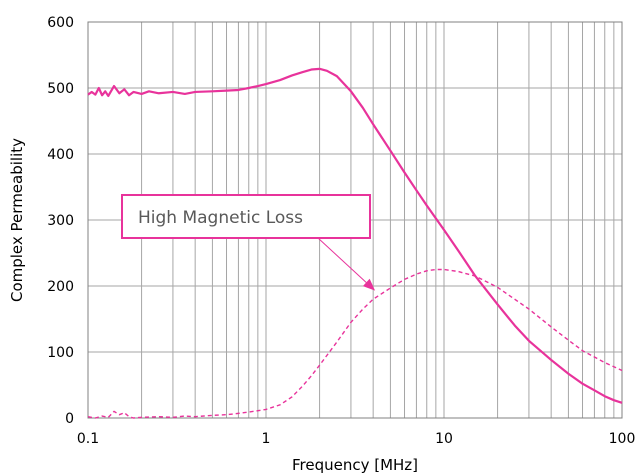 The height and width of the screenshot is (474, 635). Describe the element at coordinates (69, 419) in the screenshot. I see `y-tick-label: 0` at that location.